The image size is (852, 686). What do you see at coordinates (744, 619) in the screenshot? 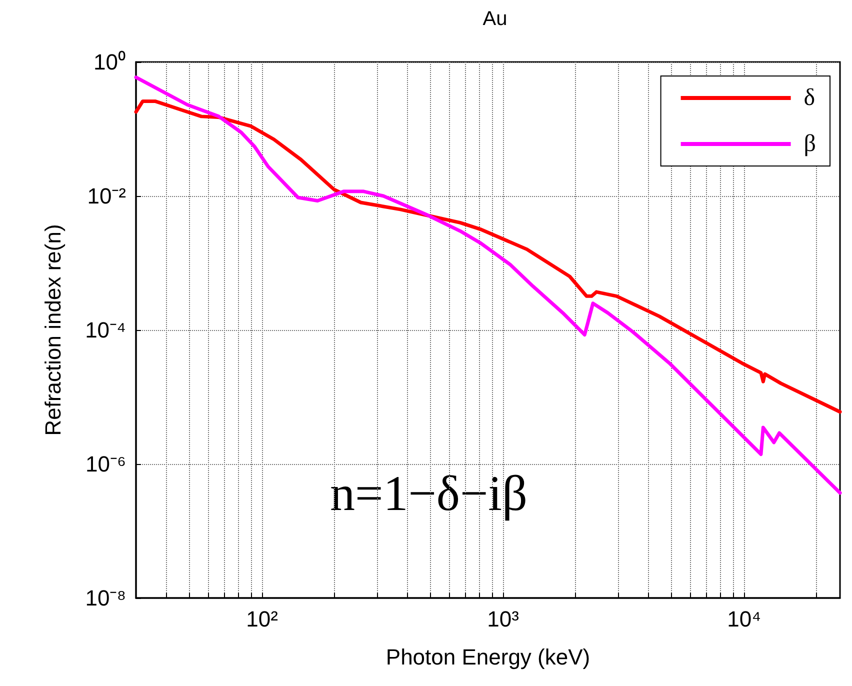
I see `x-tick-label: 10⁴` at bounding box center [744, 619].